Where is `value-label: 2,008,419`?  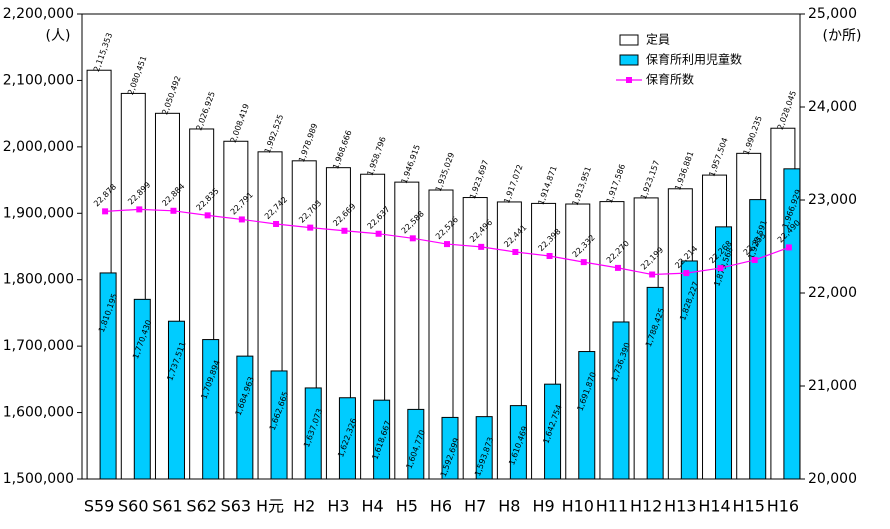 value-label: 2,008,419 is located at coordinates (240, 123).